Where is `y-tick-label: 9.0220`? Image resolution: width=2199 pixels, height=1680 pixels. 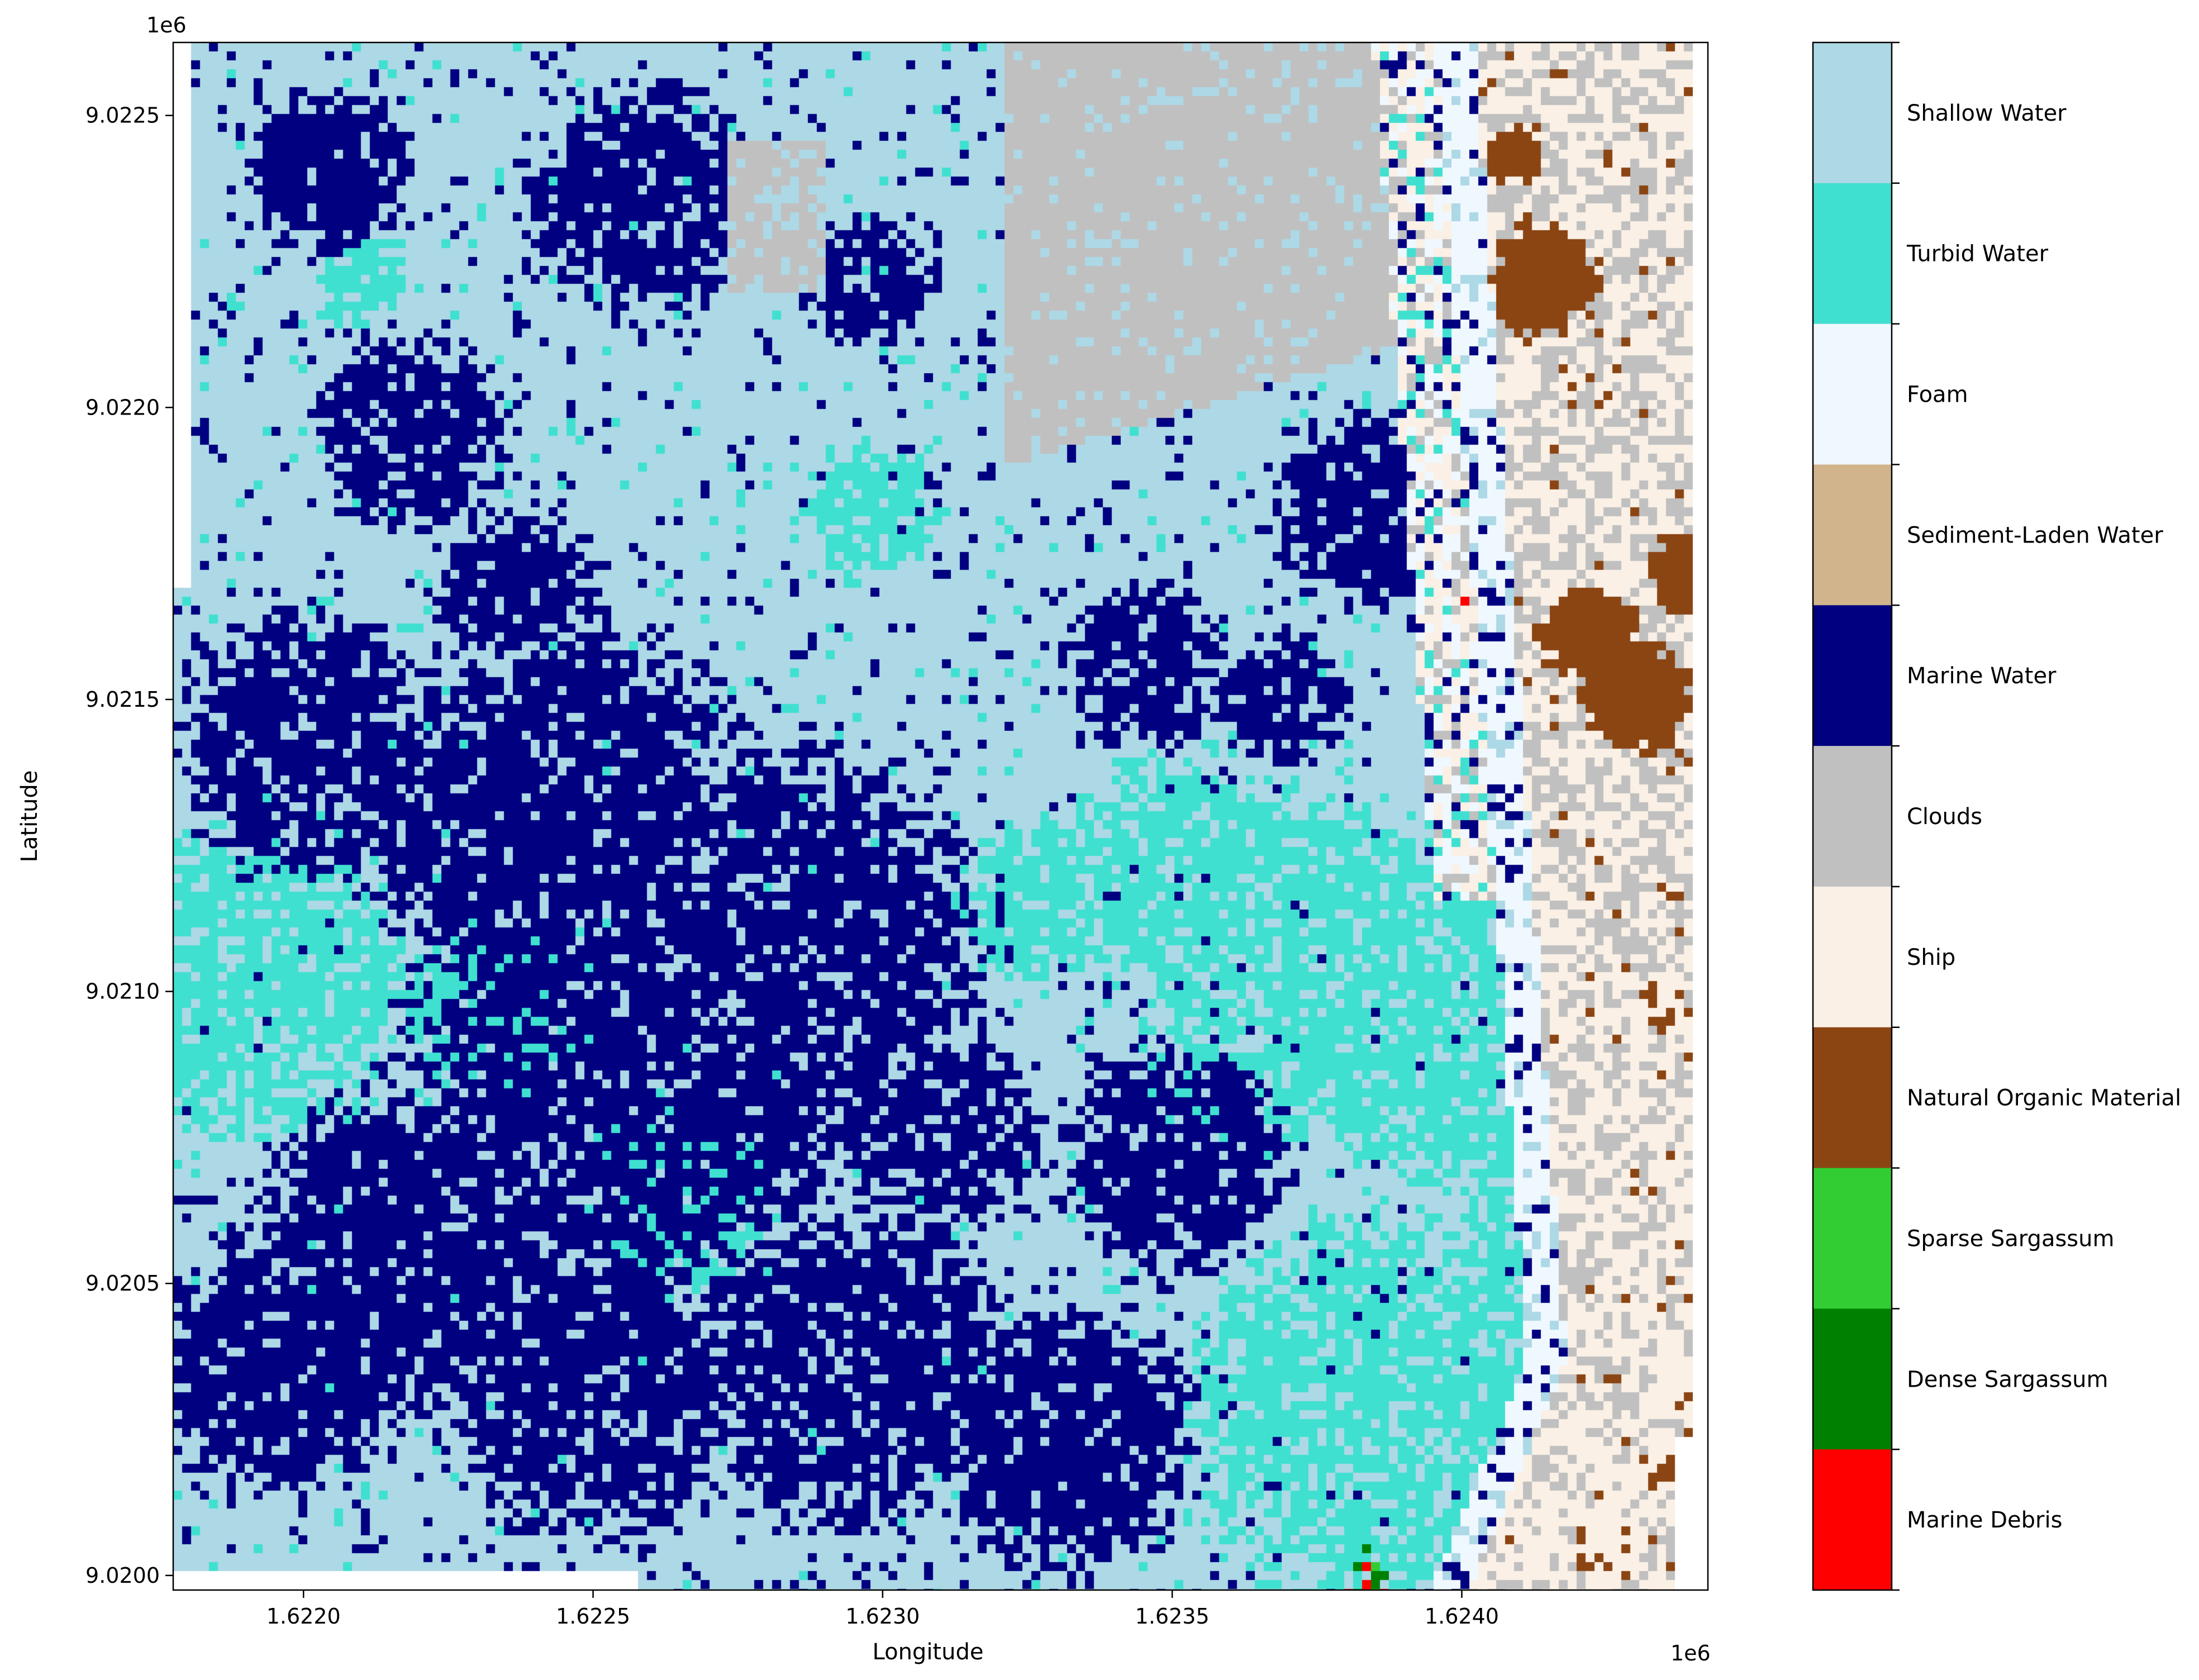 y-tick-label: 9.0220 is located at coordinates (122, 407).